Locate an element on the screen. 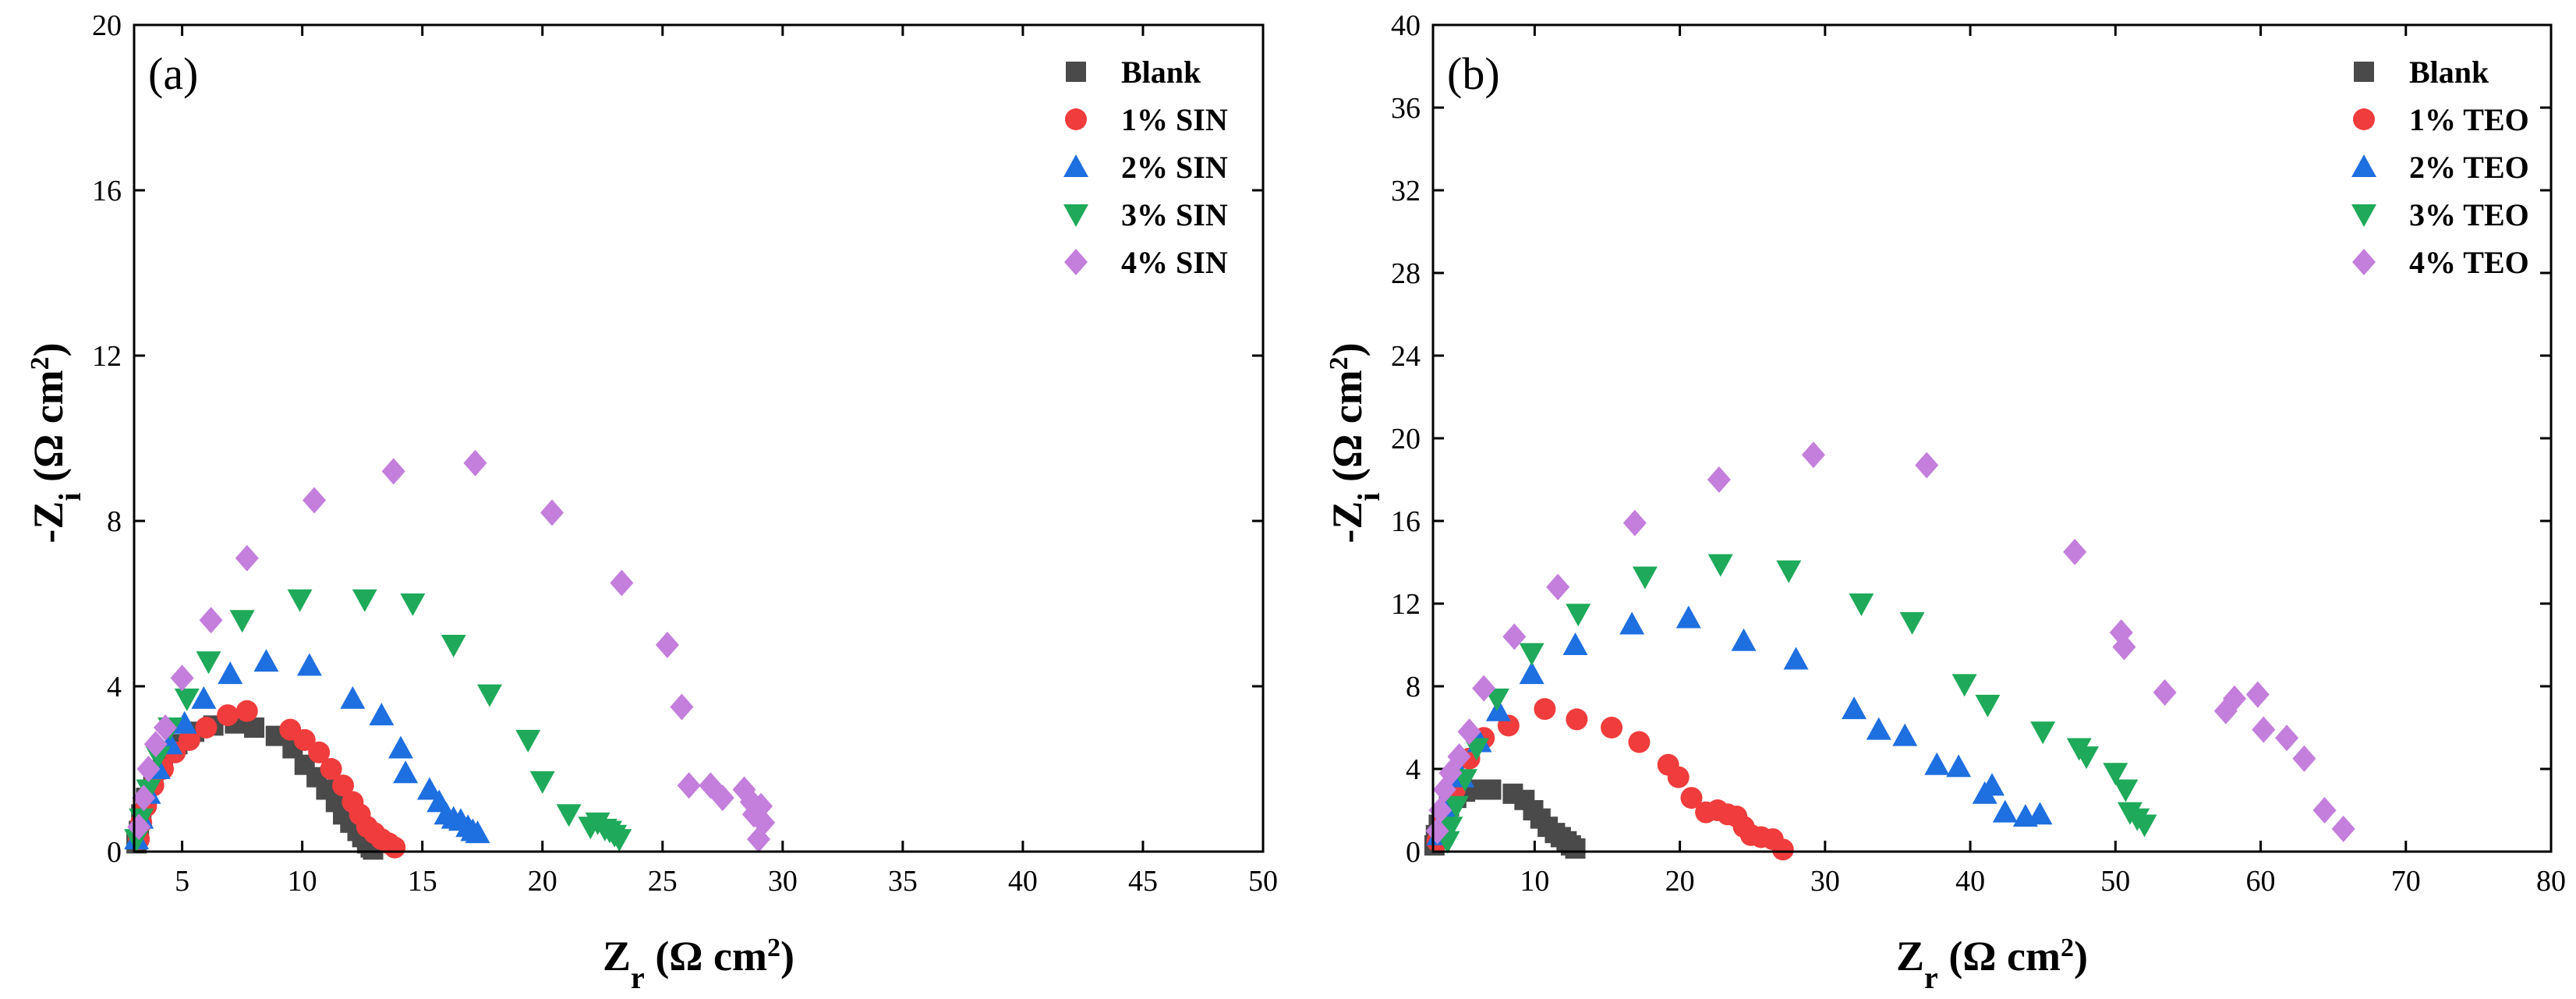 The width and height of the screenshot is (2576, 999). x-tick-label: 40 is located at coordinates (1970, 882).